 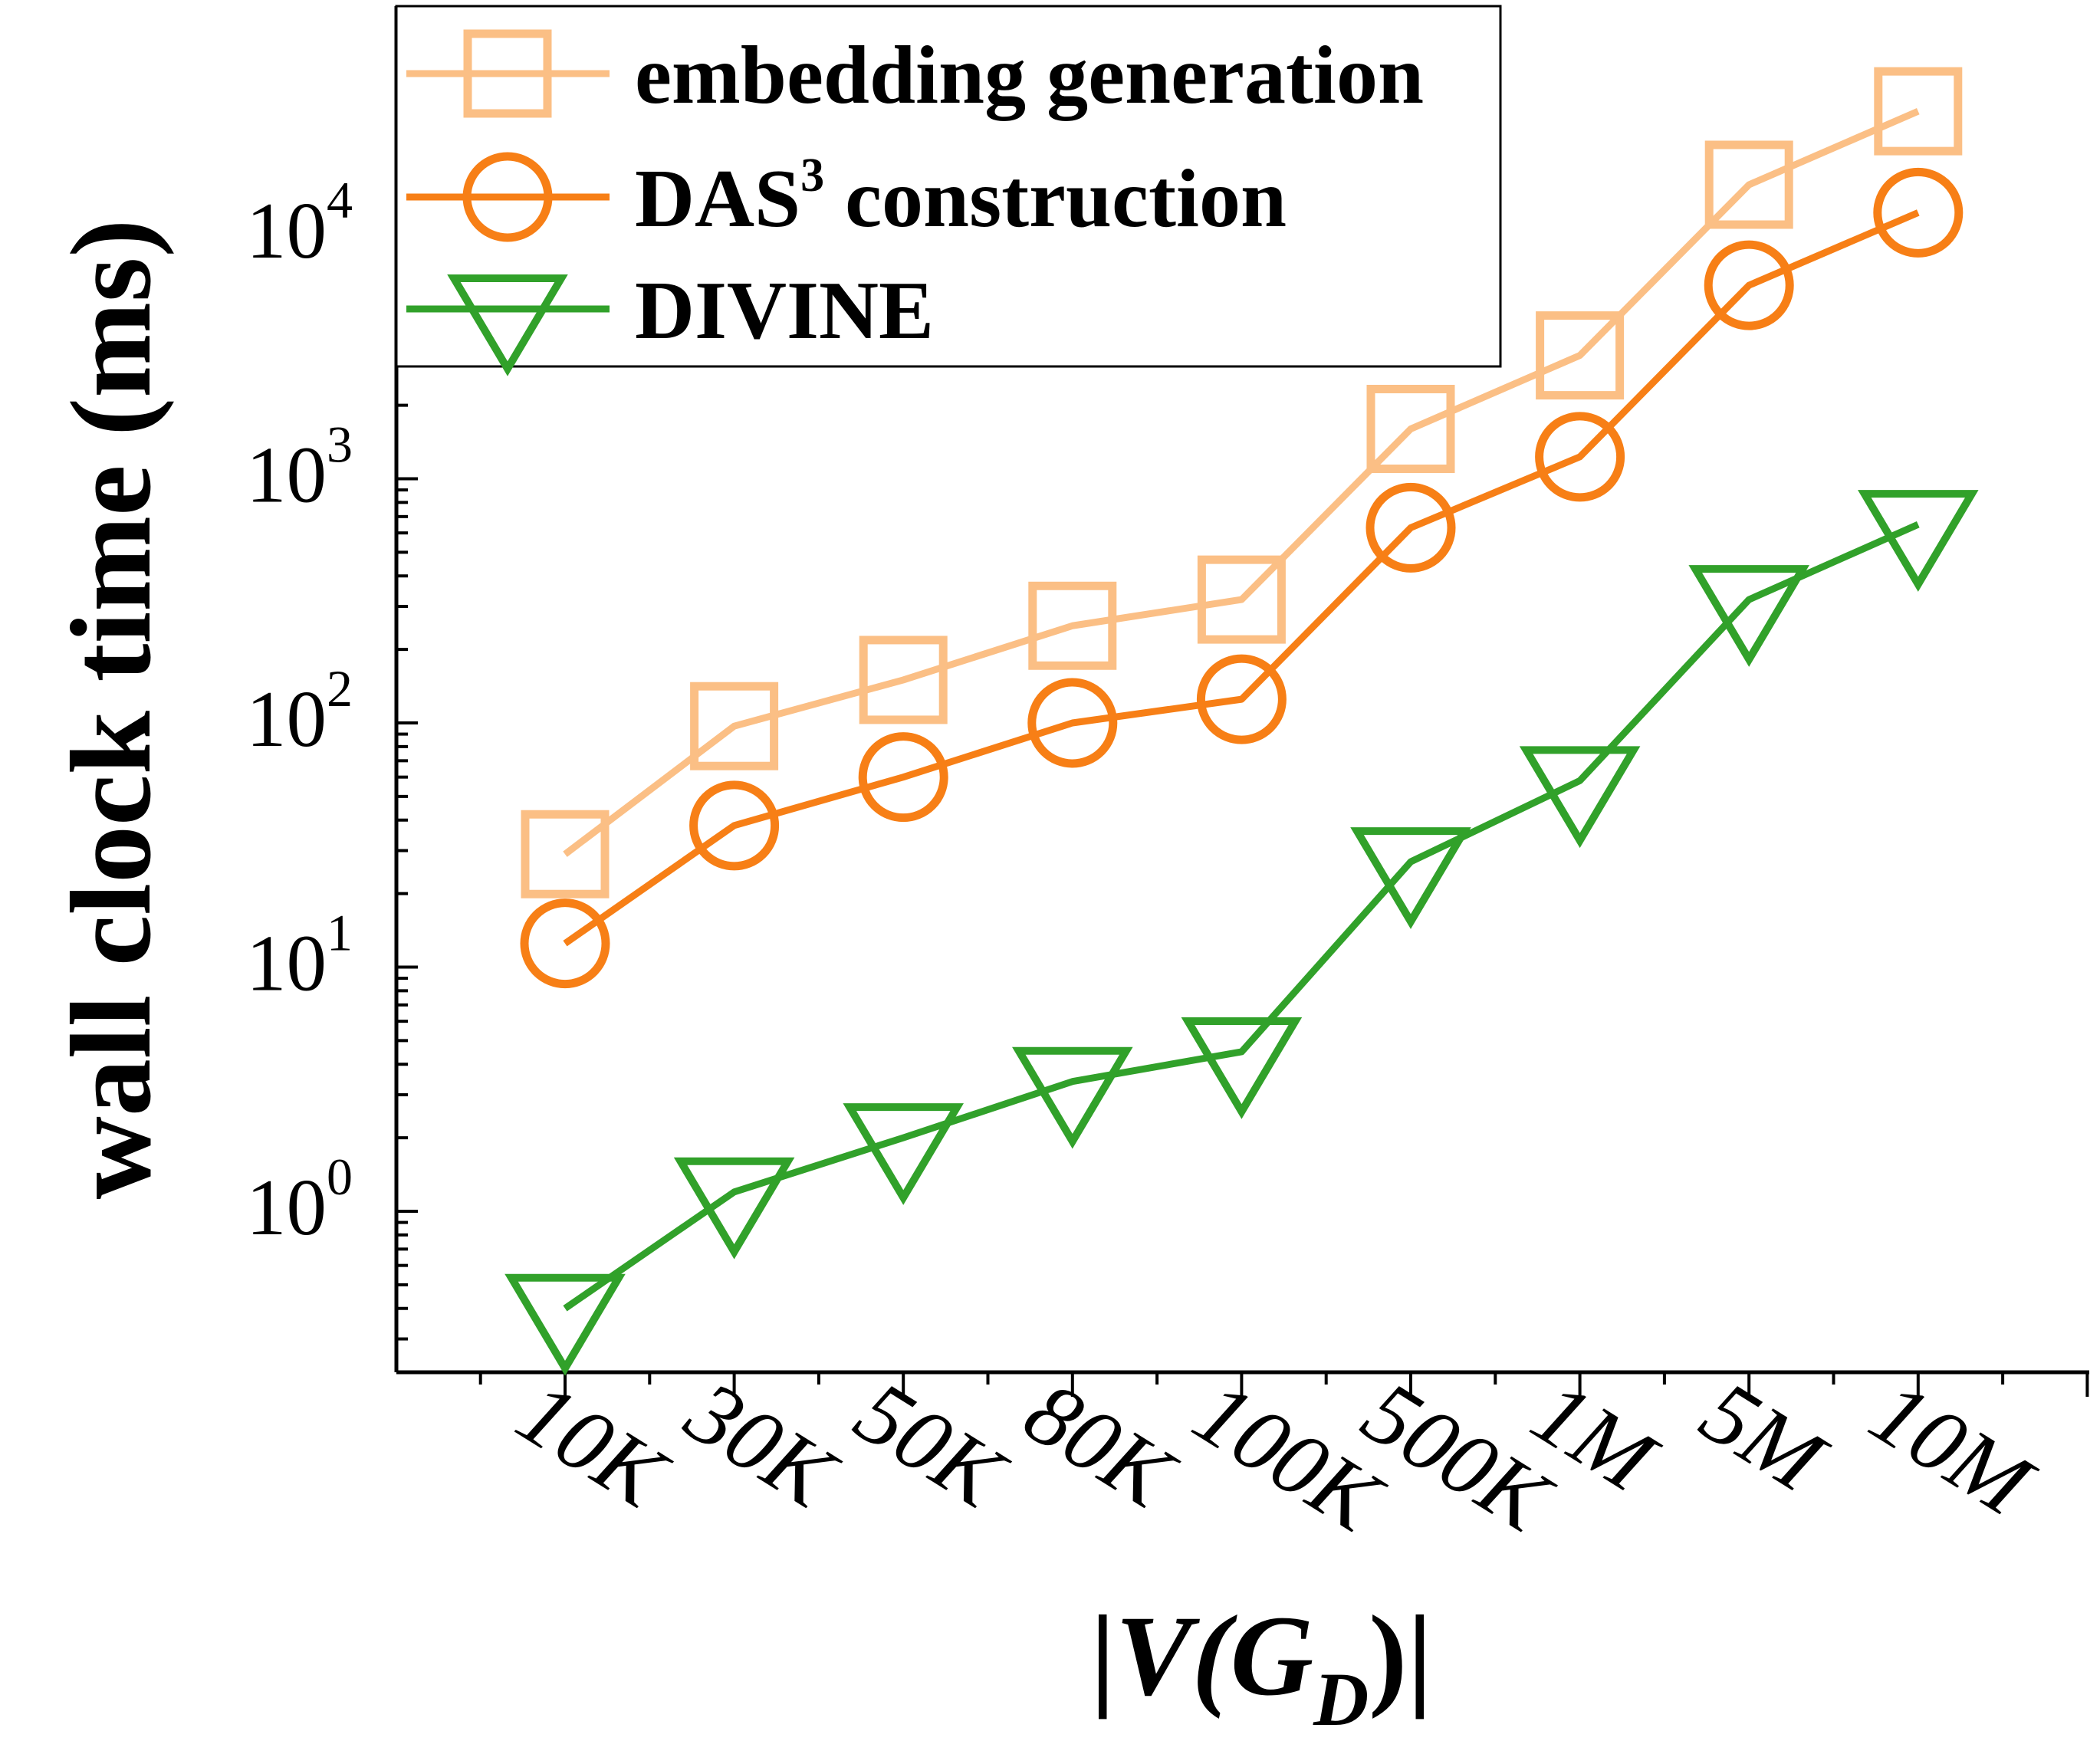 I want to click on y-tick-label: 10⁰, so click(x=299, y=1200).